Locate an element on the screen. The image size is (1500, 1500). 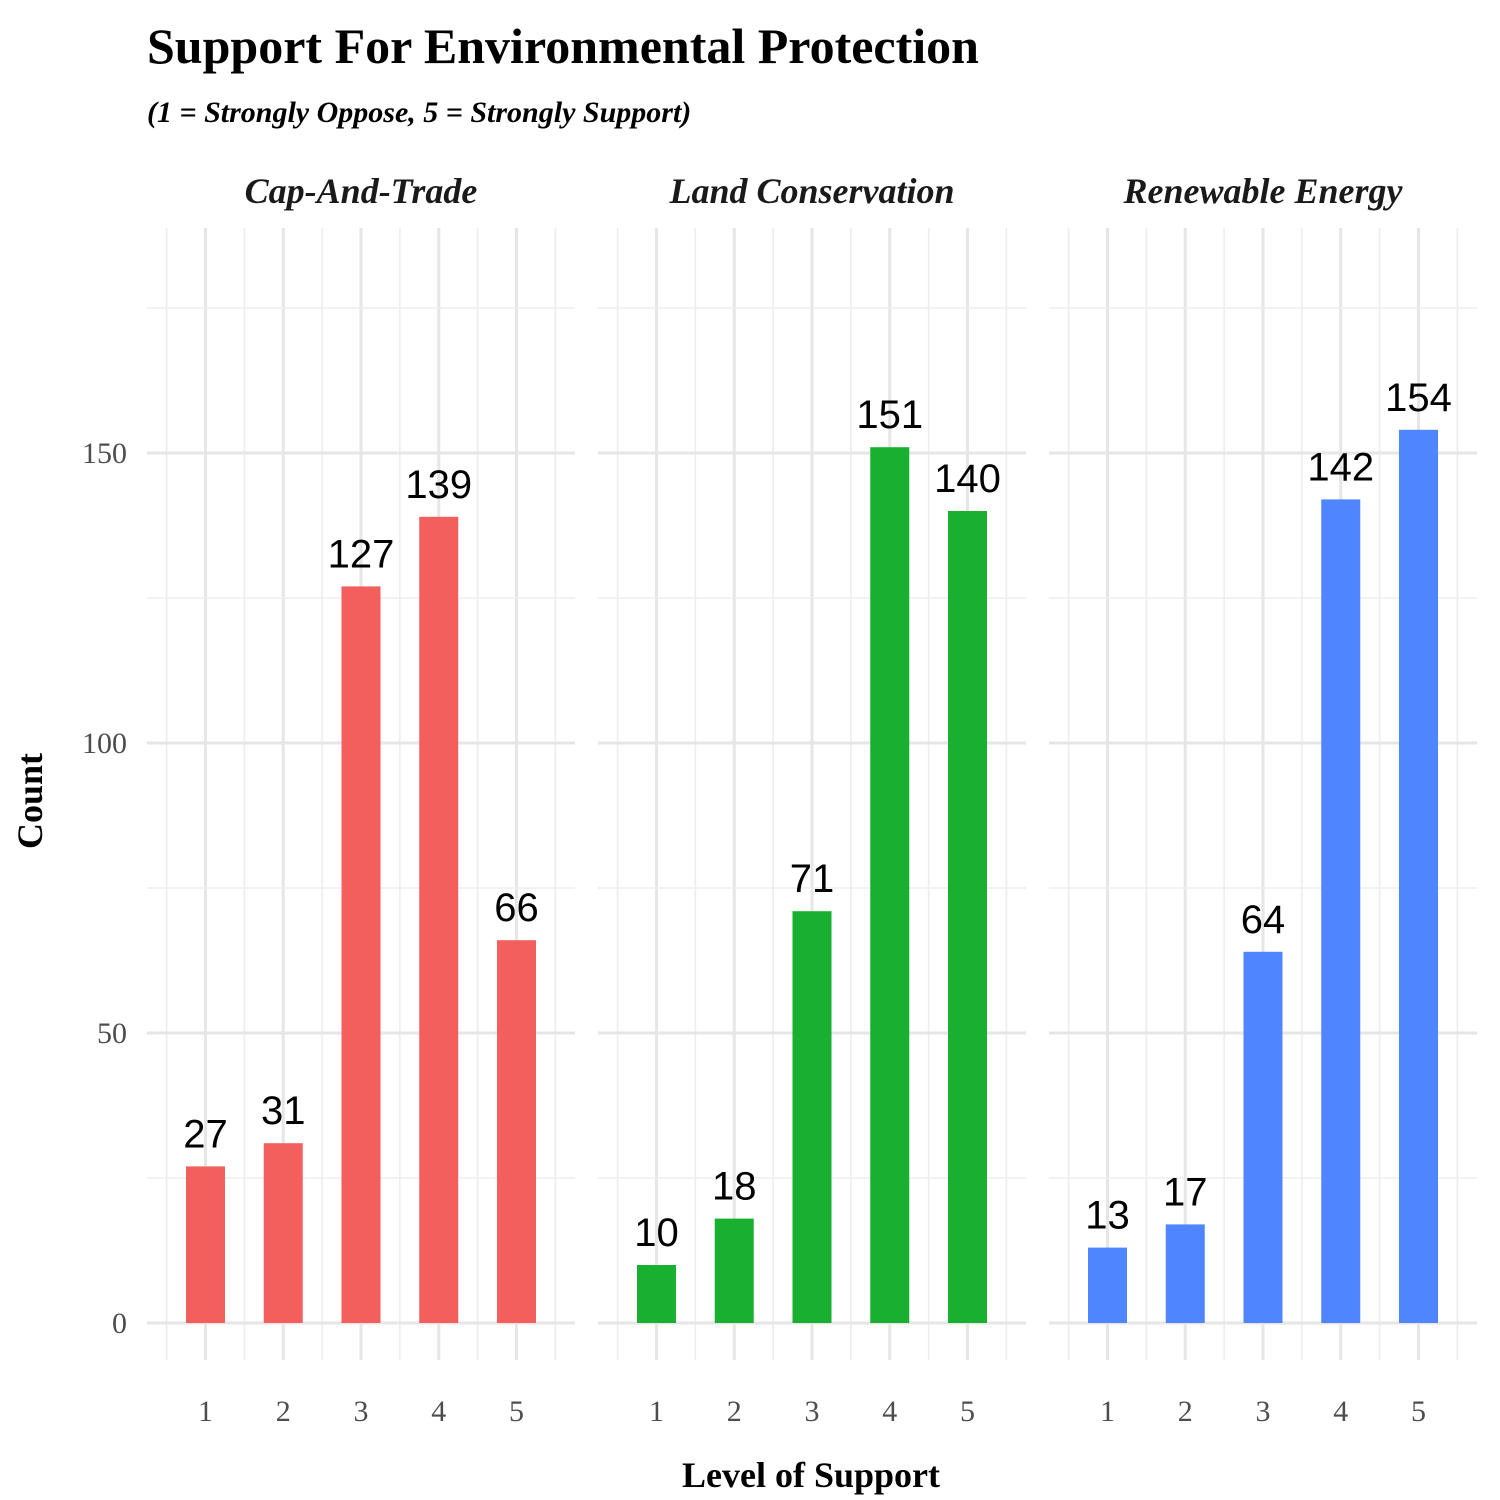
bar-value-label: 142 is located at coordinates (1340, 467).